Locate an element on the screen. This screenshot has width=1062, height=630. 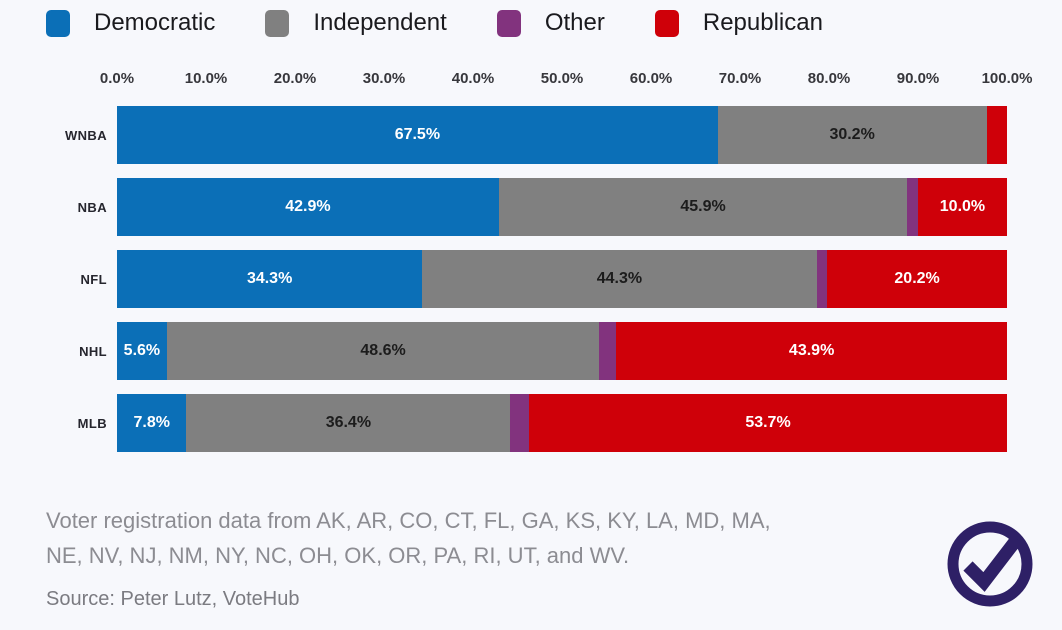
bar-segment-independent: 48.6% is located at coordinates (383, 351).